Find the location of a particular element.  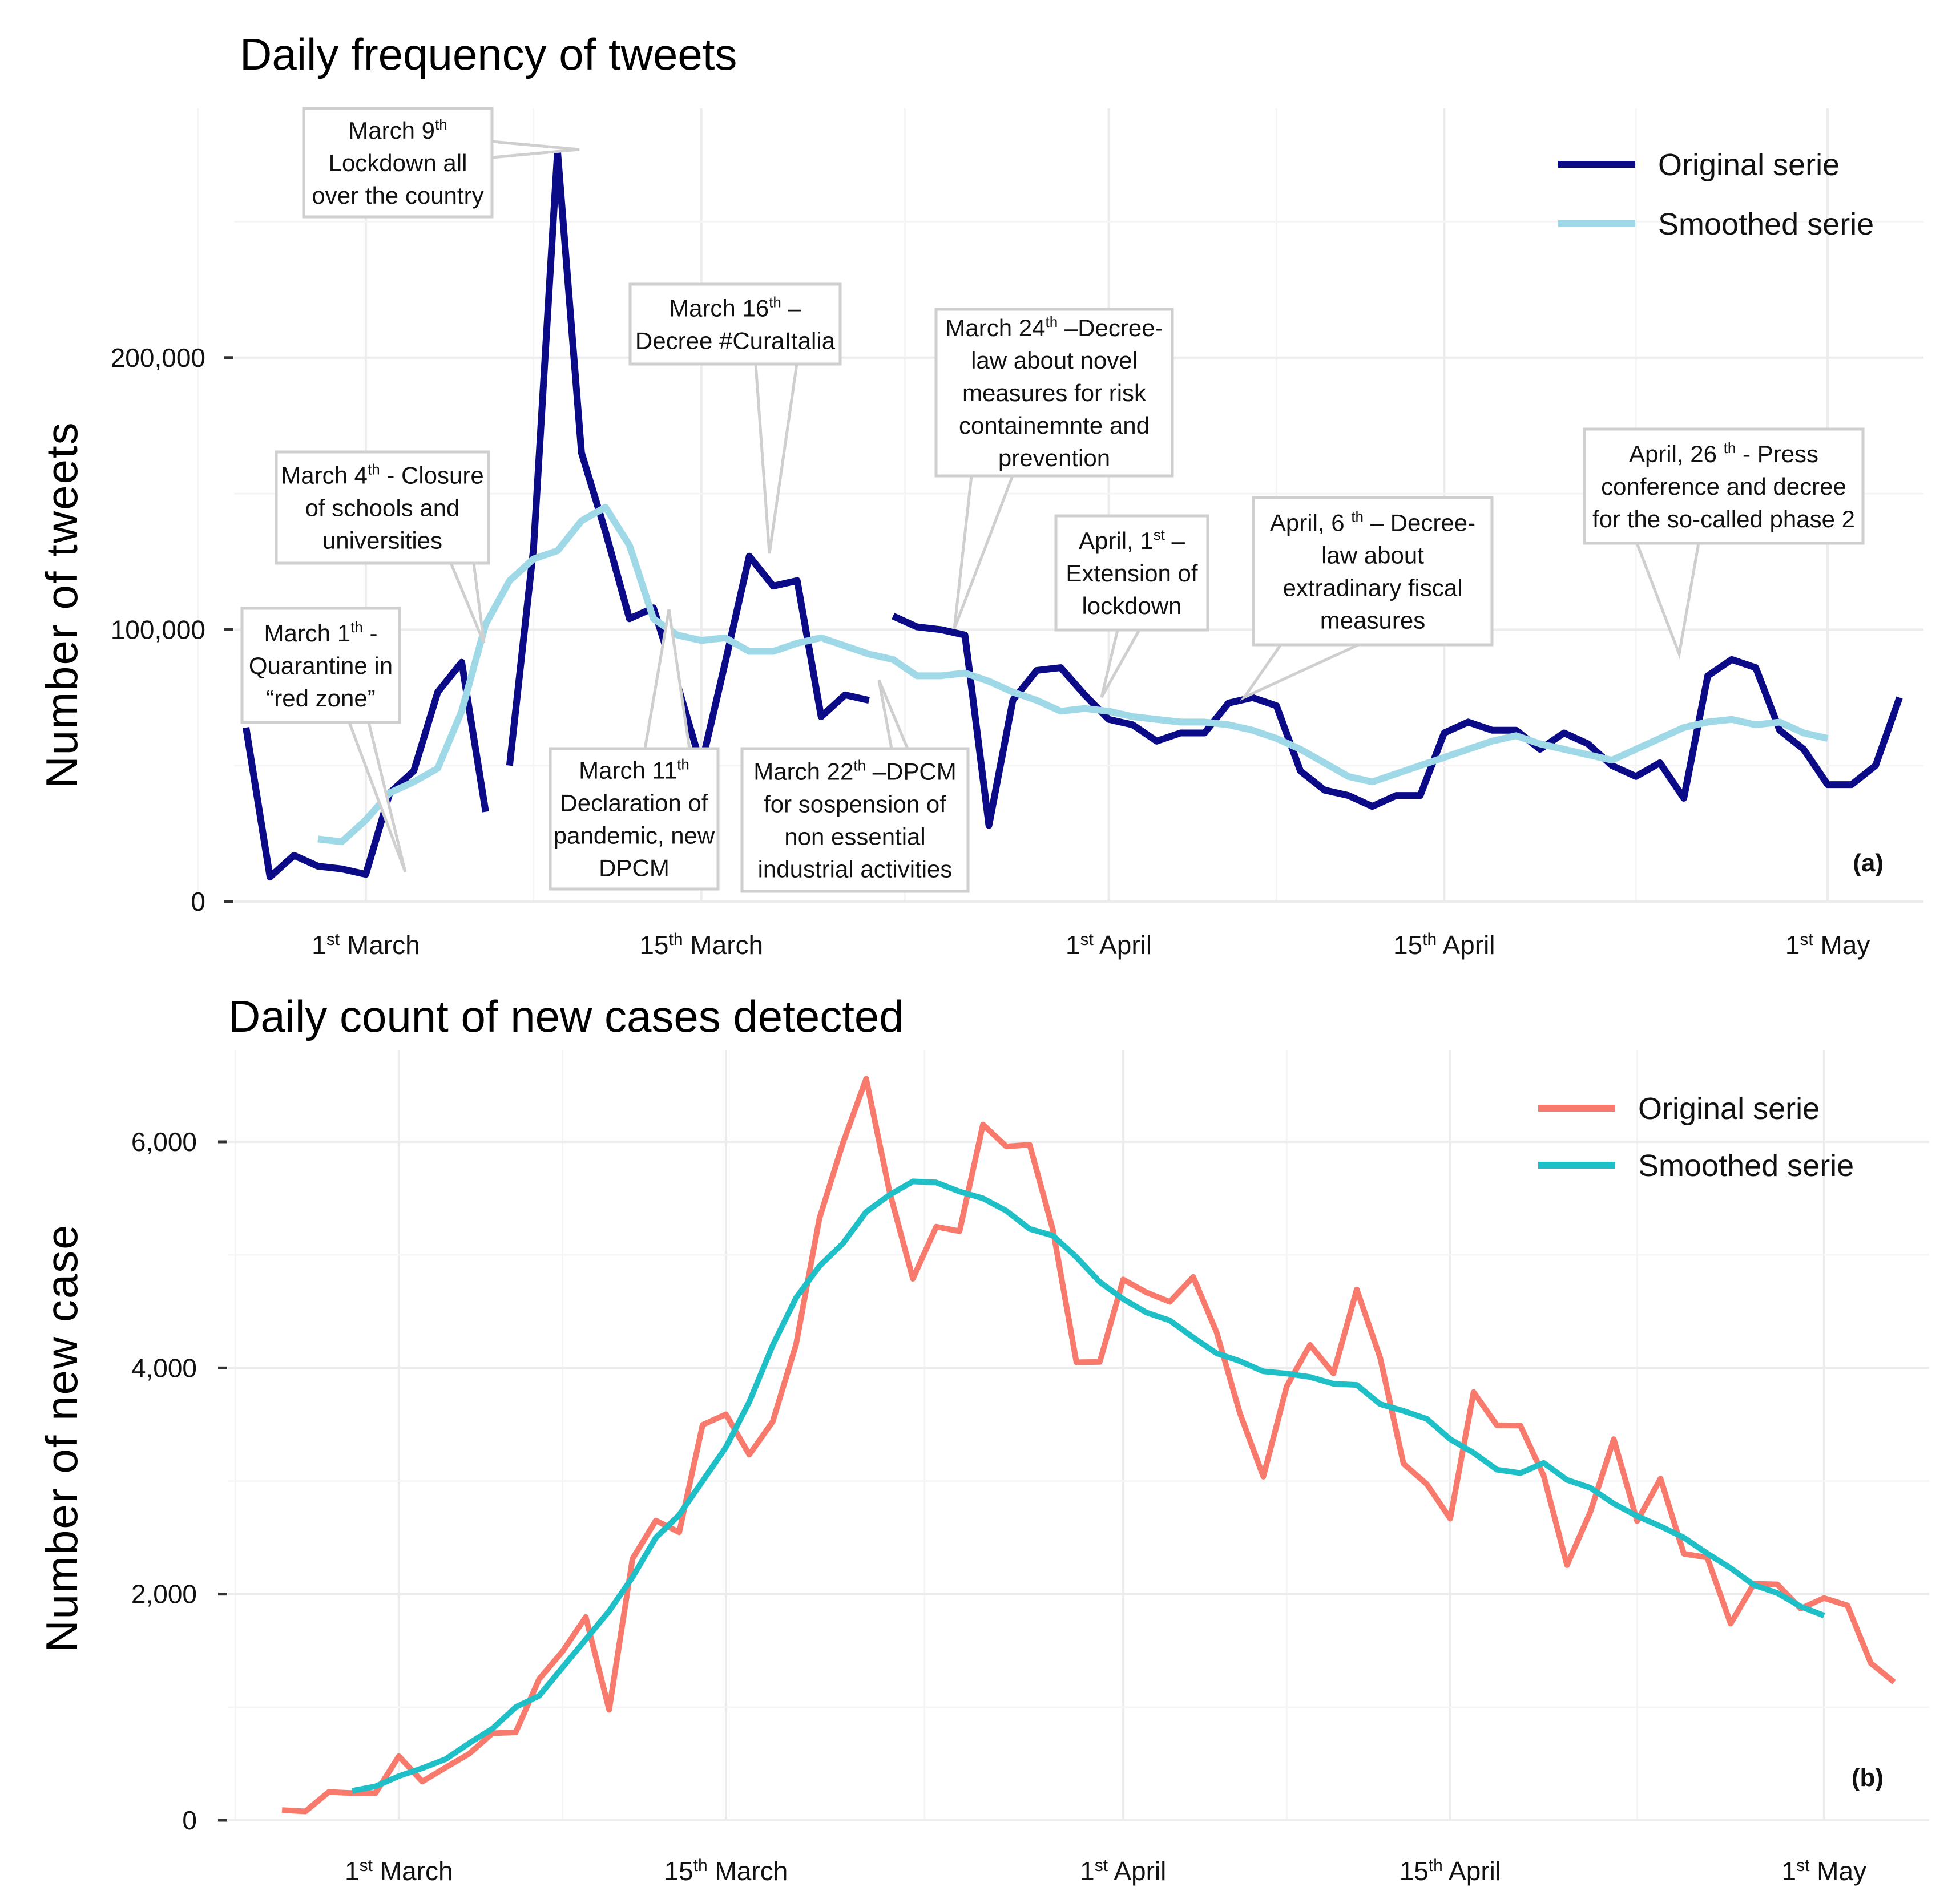

annotation-callout: March 9th Lockdown all over the country is located at coordinates (441, 163).